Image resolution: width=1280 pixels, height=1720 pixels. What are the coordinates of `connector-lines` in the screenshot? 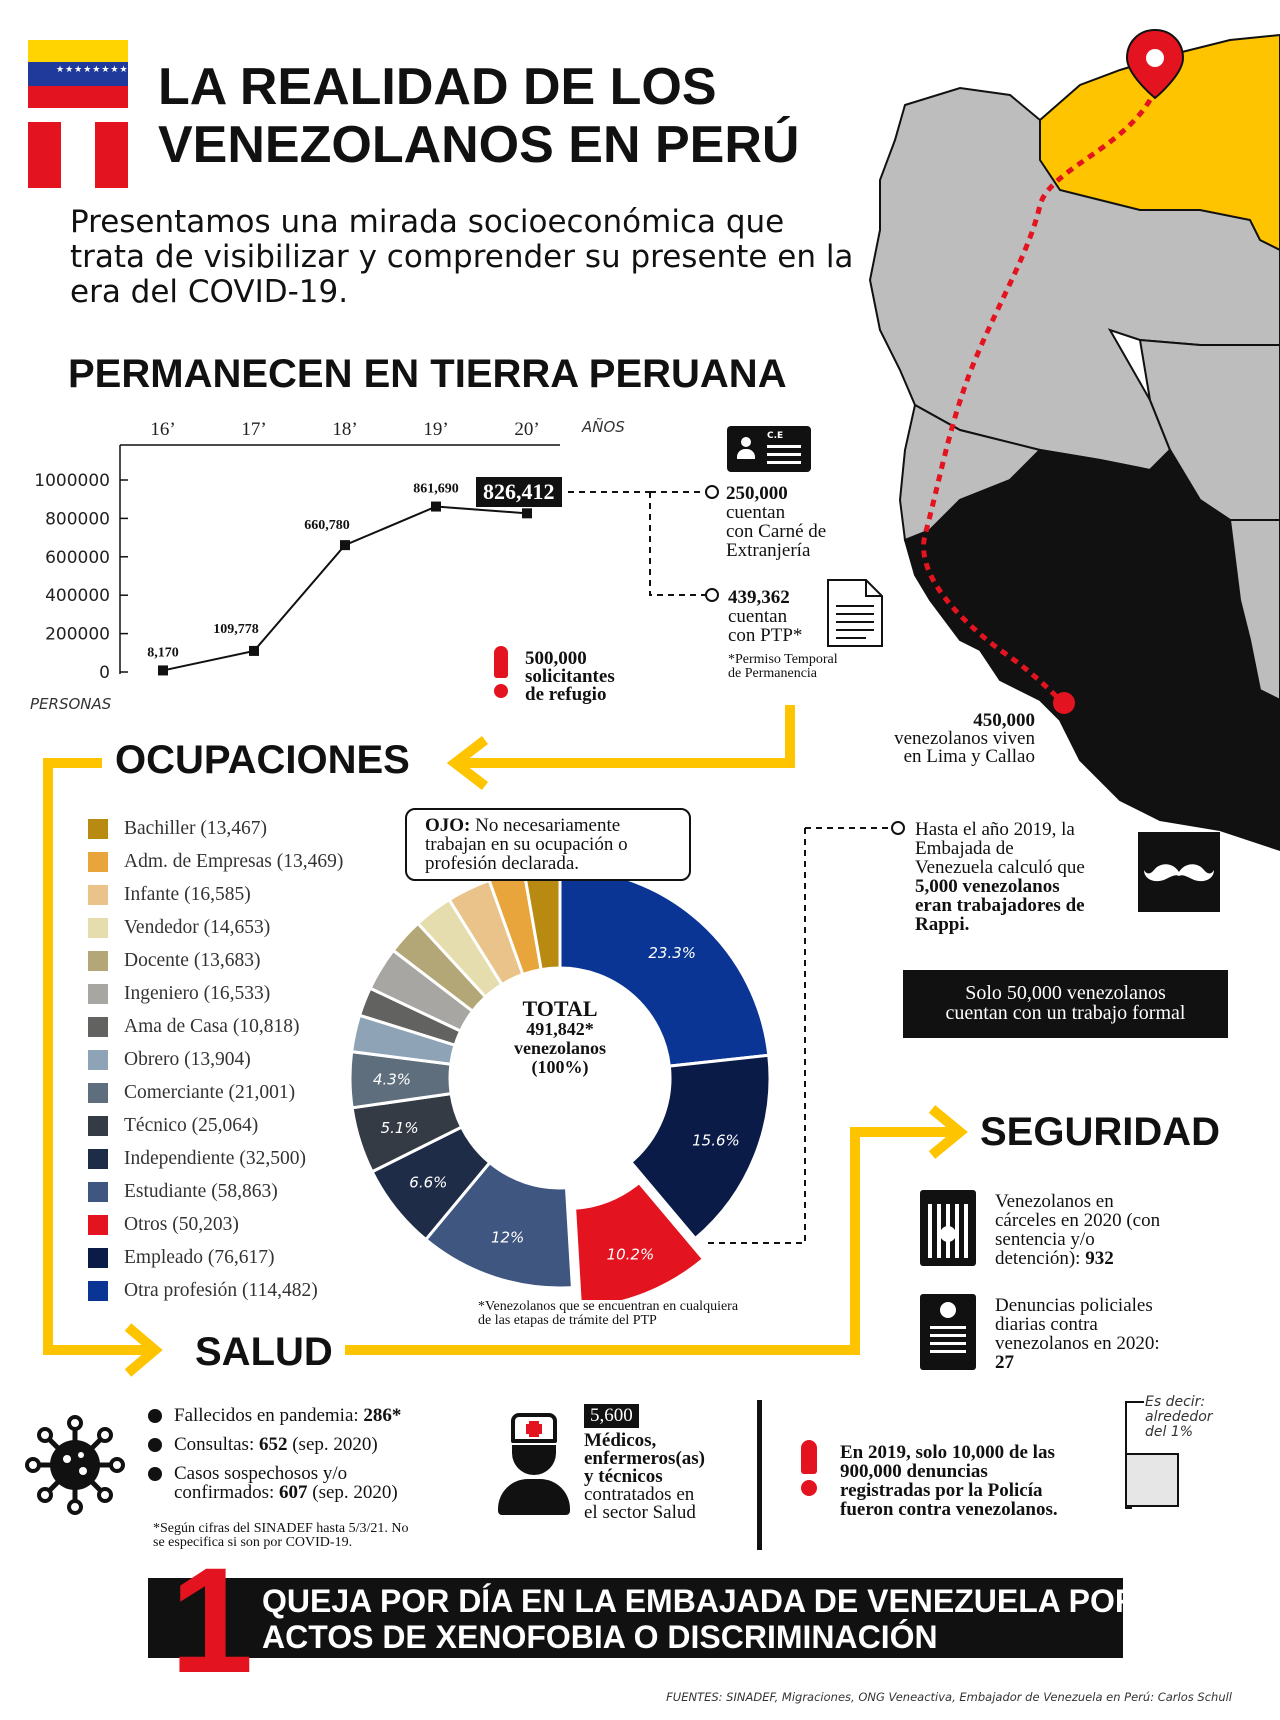 It's located at (643, 543).